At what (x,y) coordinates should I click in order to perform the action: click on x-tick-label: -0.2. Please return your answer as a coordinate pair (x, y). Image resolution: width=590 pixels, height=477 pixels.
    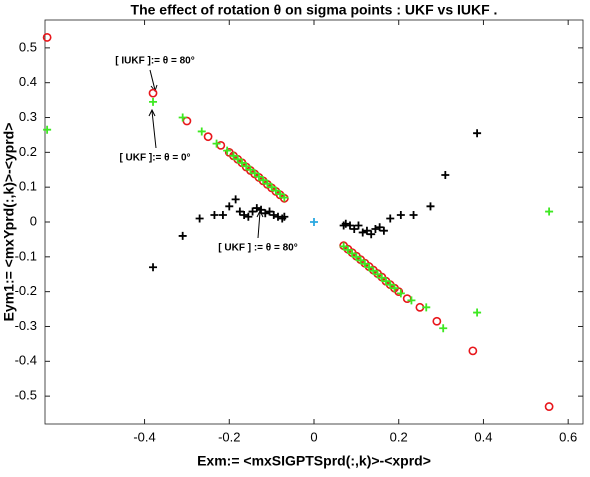
    Looking at the image, I should click on (229, 436).